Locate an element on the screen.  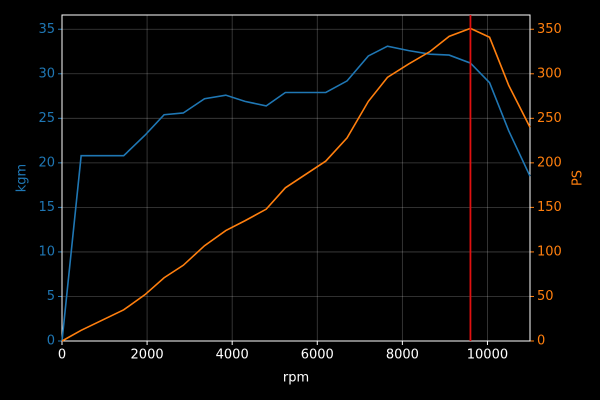
y-tick-label: 10 is located at coordinates (46, 251).